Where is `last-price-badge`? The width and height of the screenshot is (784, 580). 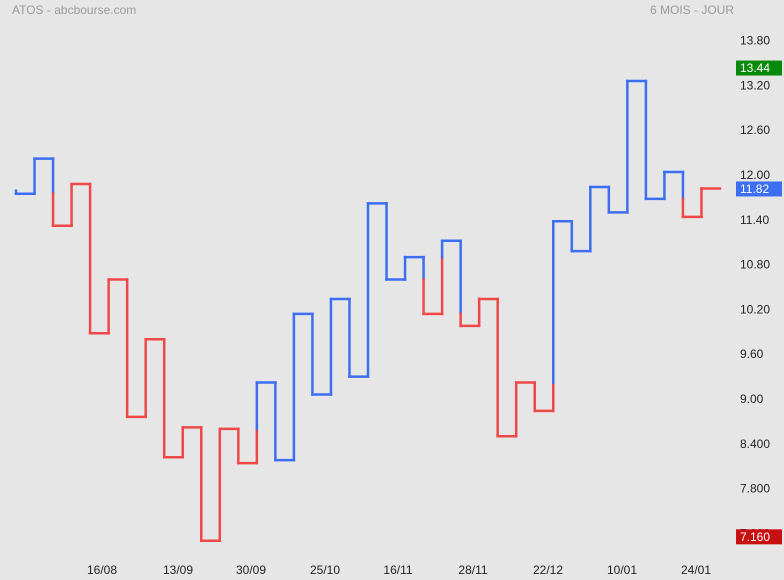
last-price-badge is located at coordinates (759, 189).